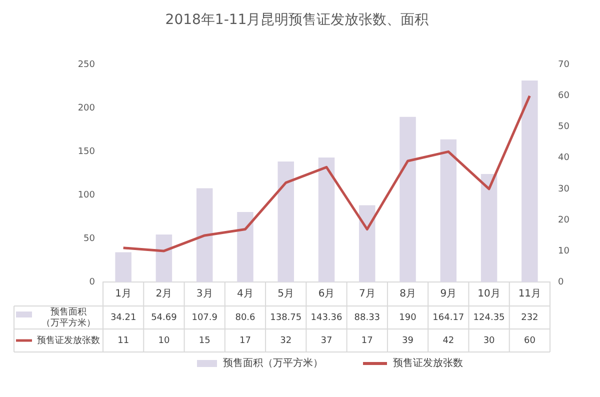 This screenshot has height=397, width=600. I want to click on y2-tick-label: 10, so click(564, 251).